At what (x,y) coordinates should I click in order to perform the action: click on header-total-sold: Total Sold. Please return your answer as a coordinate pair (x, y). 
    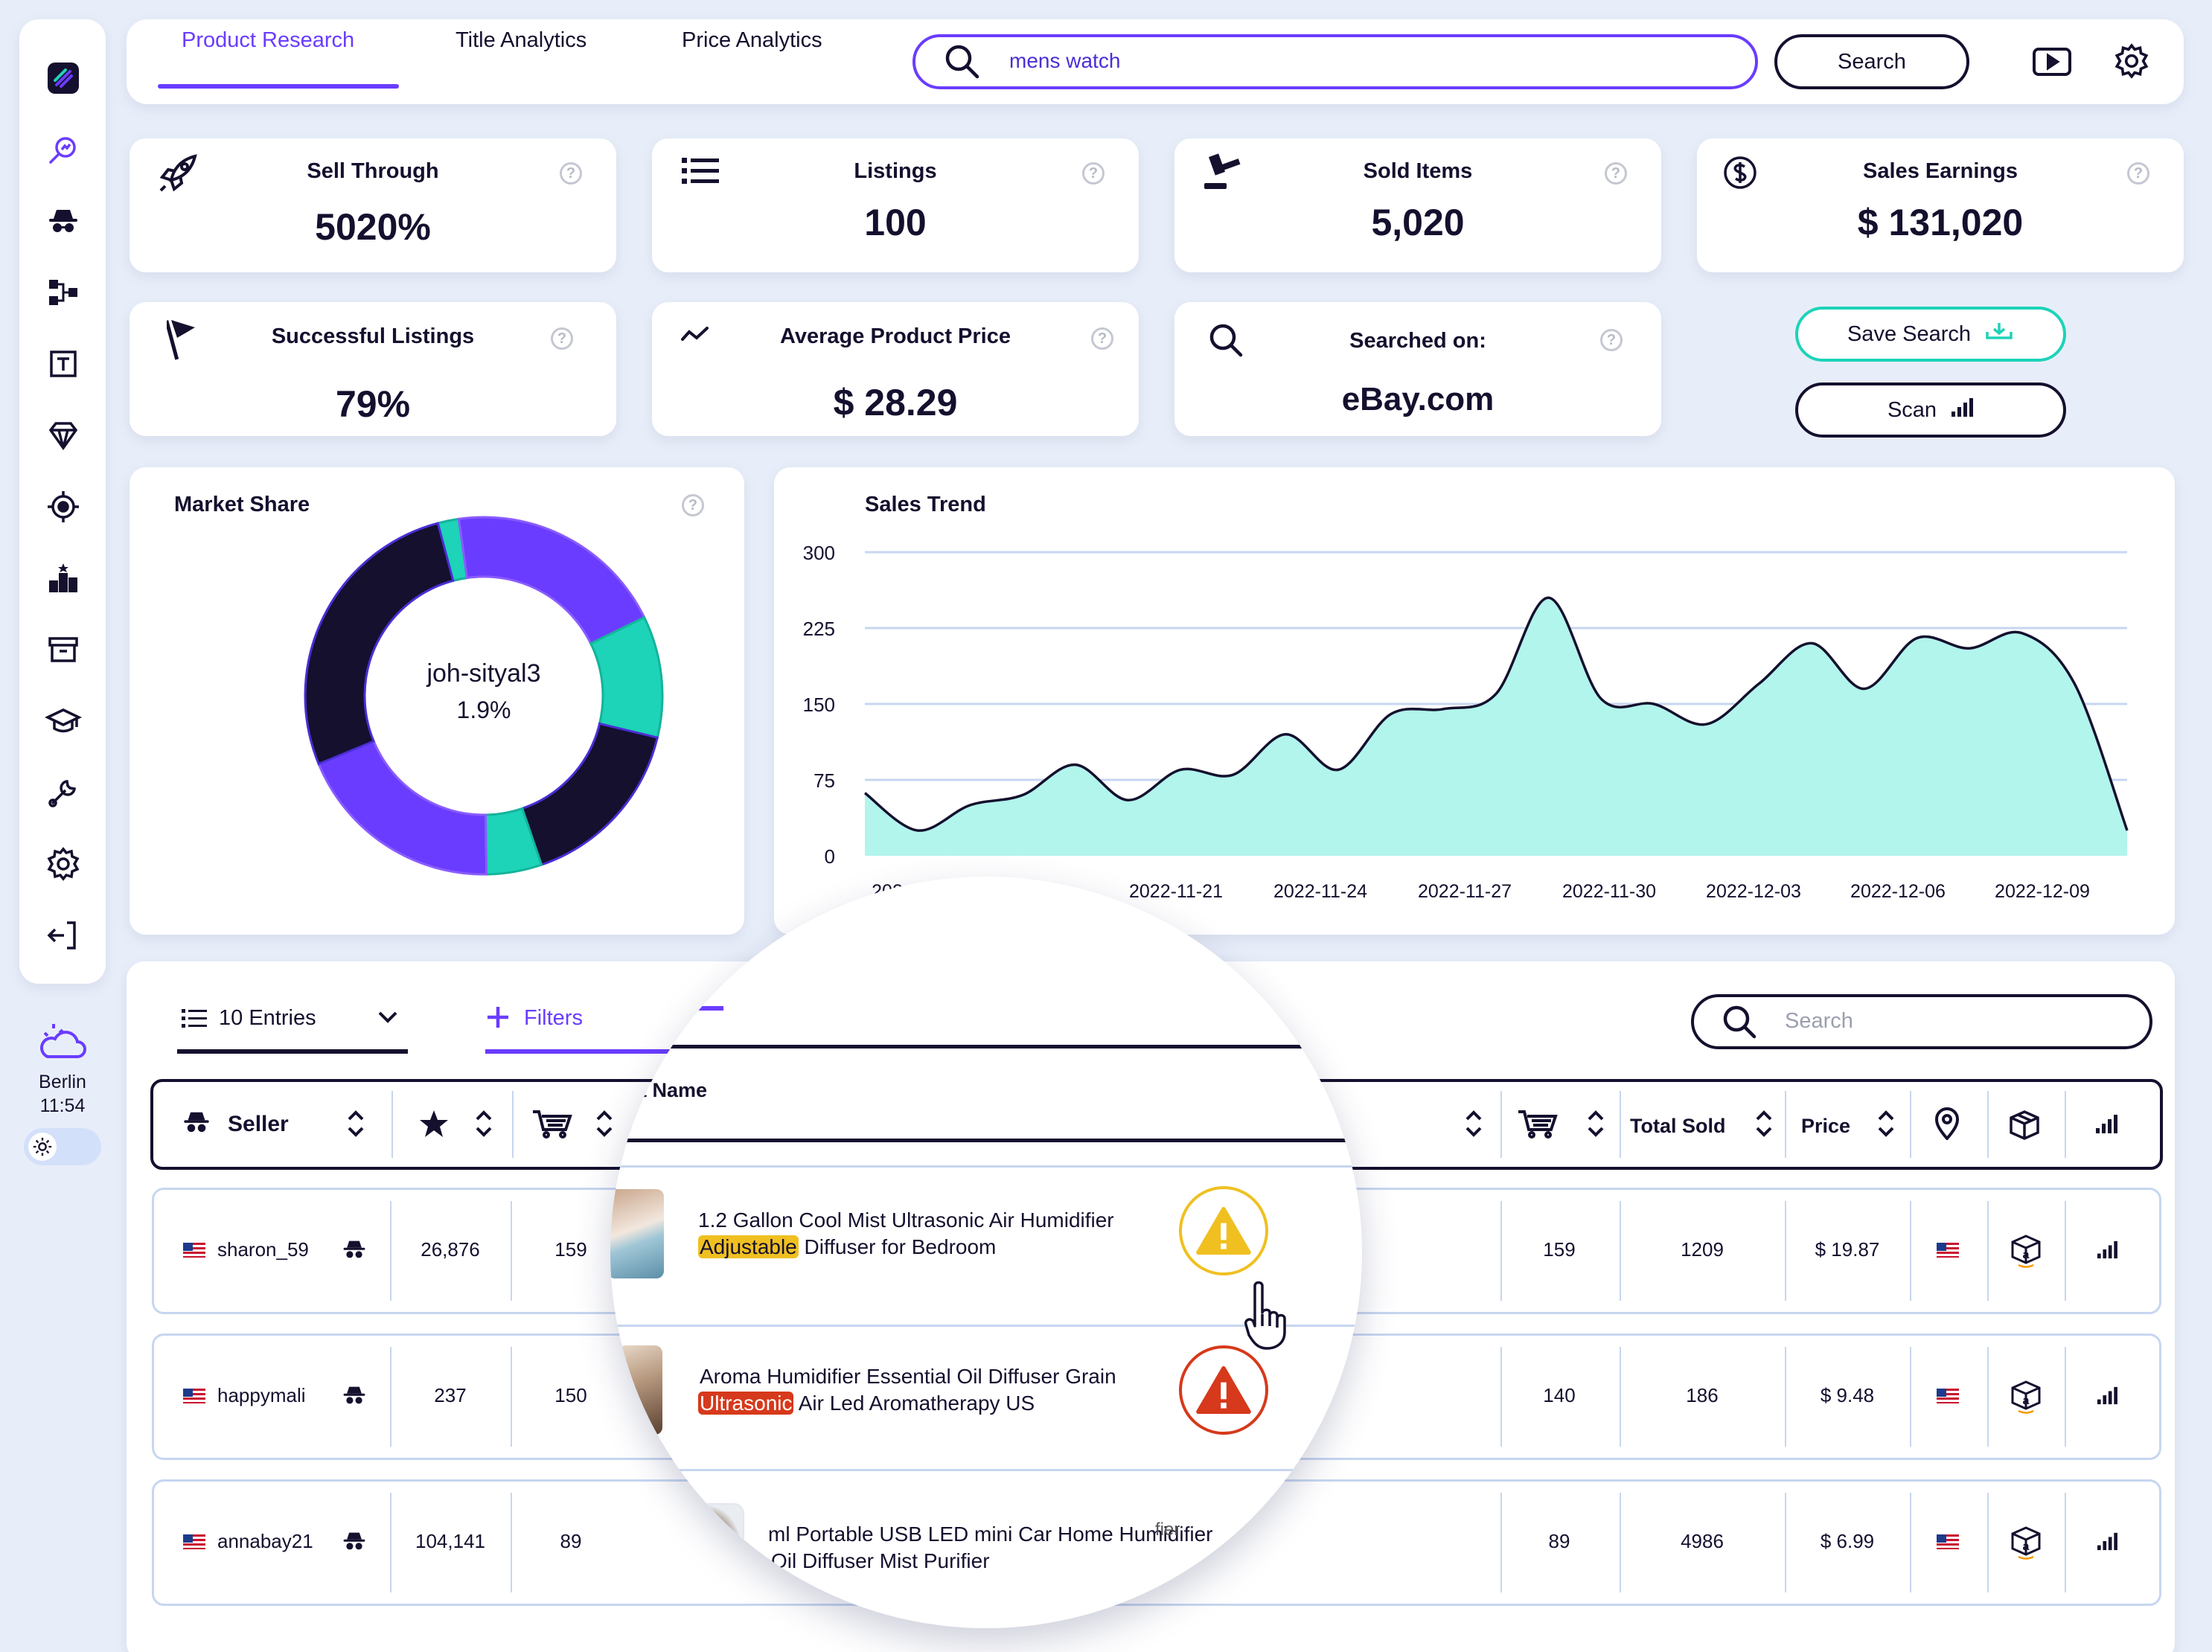
    Looking at the image, I should click on (1678, 1126).